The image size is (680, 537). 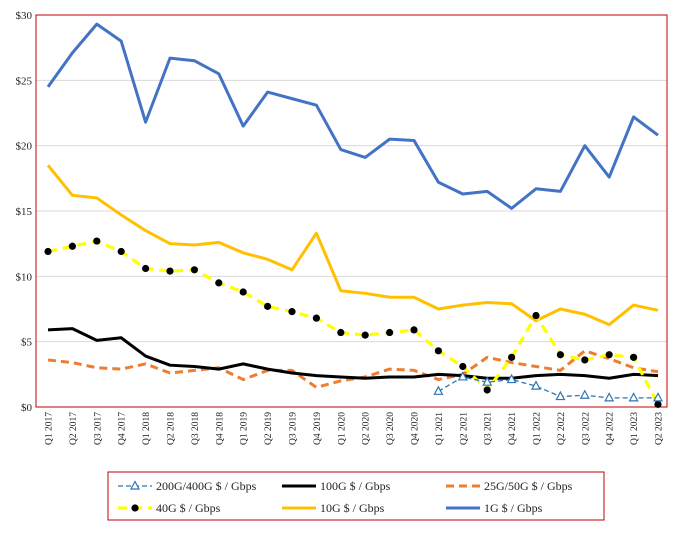 I want to click on x-tick-label: Q1 2020, so click(x=342, y=428).